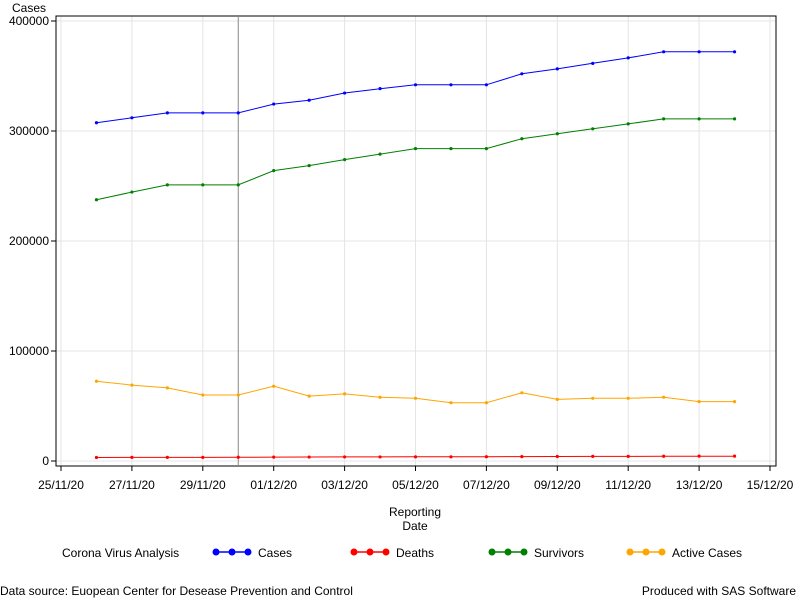  Describe the element at coordinates (132, 485) in the screenshot. I see `x-tick-label: 27/11/20` at that location.